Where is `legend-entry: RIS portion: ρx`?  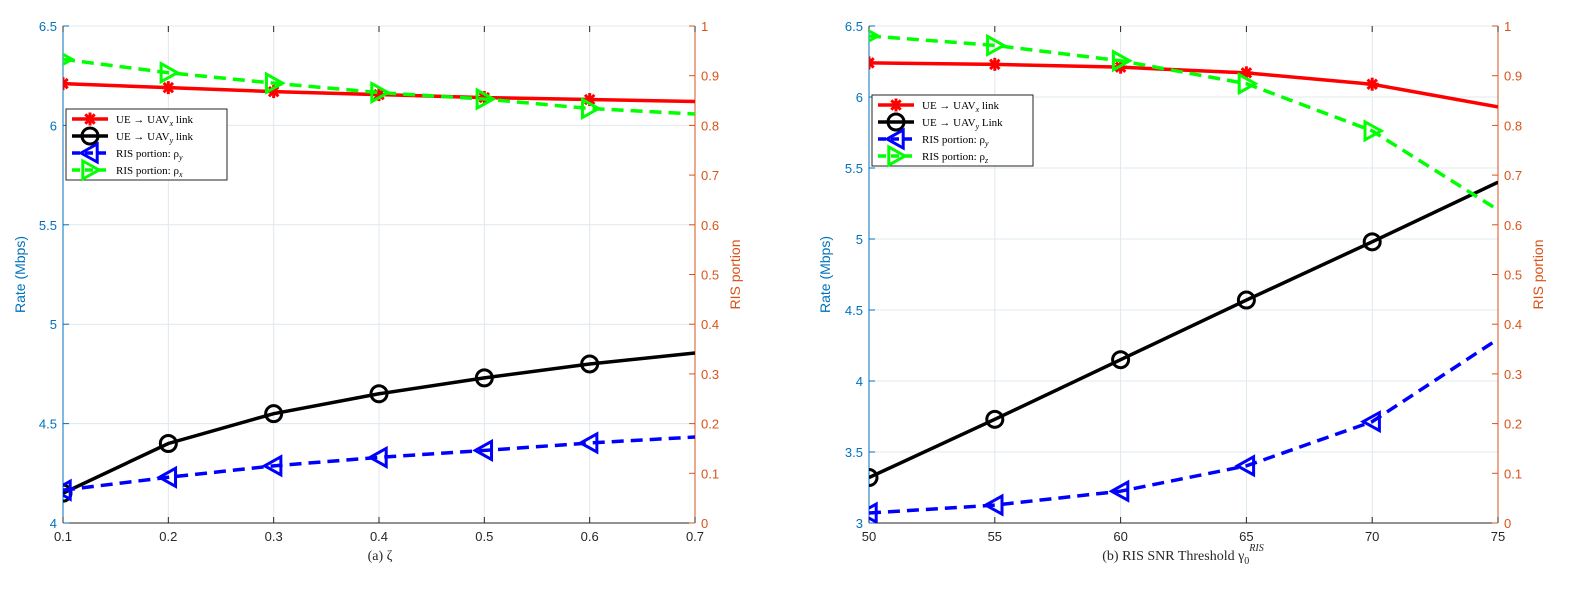 legend-entry: RIS portion: ρx is located at coordinates (127, 170).